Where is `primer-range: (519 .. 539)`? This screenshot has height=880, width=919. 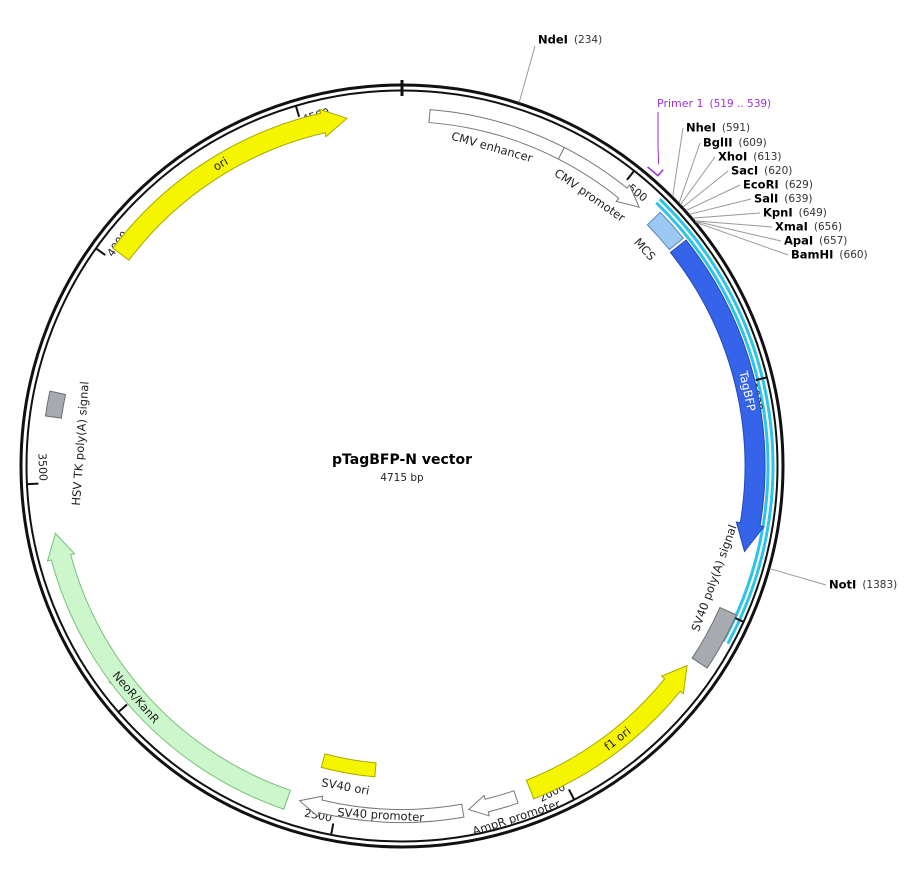
primer-range: (519 .. 539) is located at coordinates (741, 104).